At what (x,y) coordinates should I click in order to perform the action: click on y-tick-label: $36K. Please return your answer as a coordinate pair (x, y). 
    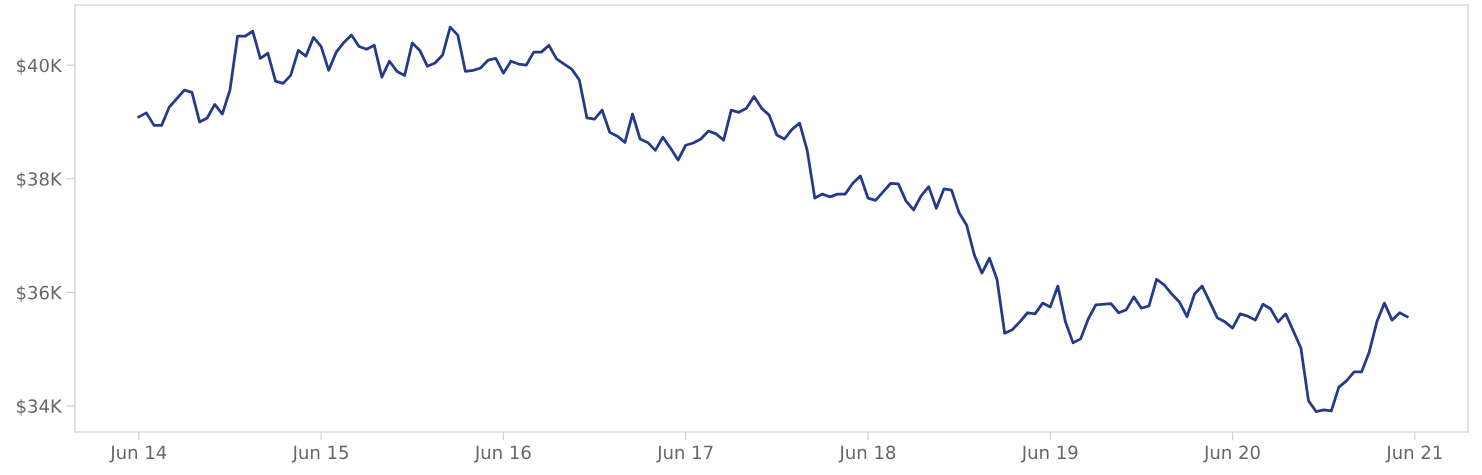
    Looking at the image, I should click on (40, 293).